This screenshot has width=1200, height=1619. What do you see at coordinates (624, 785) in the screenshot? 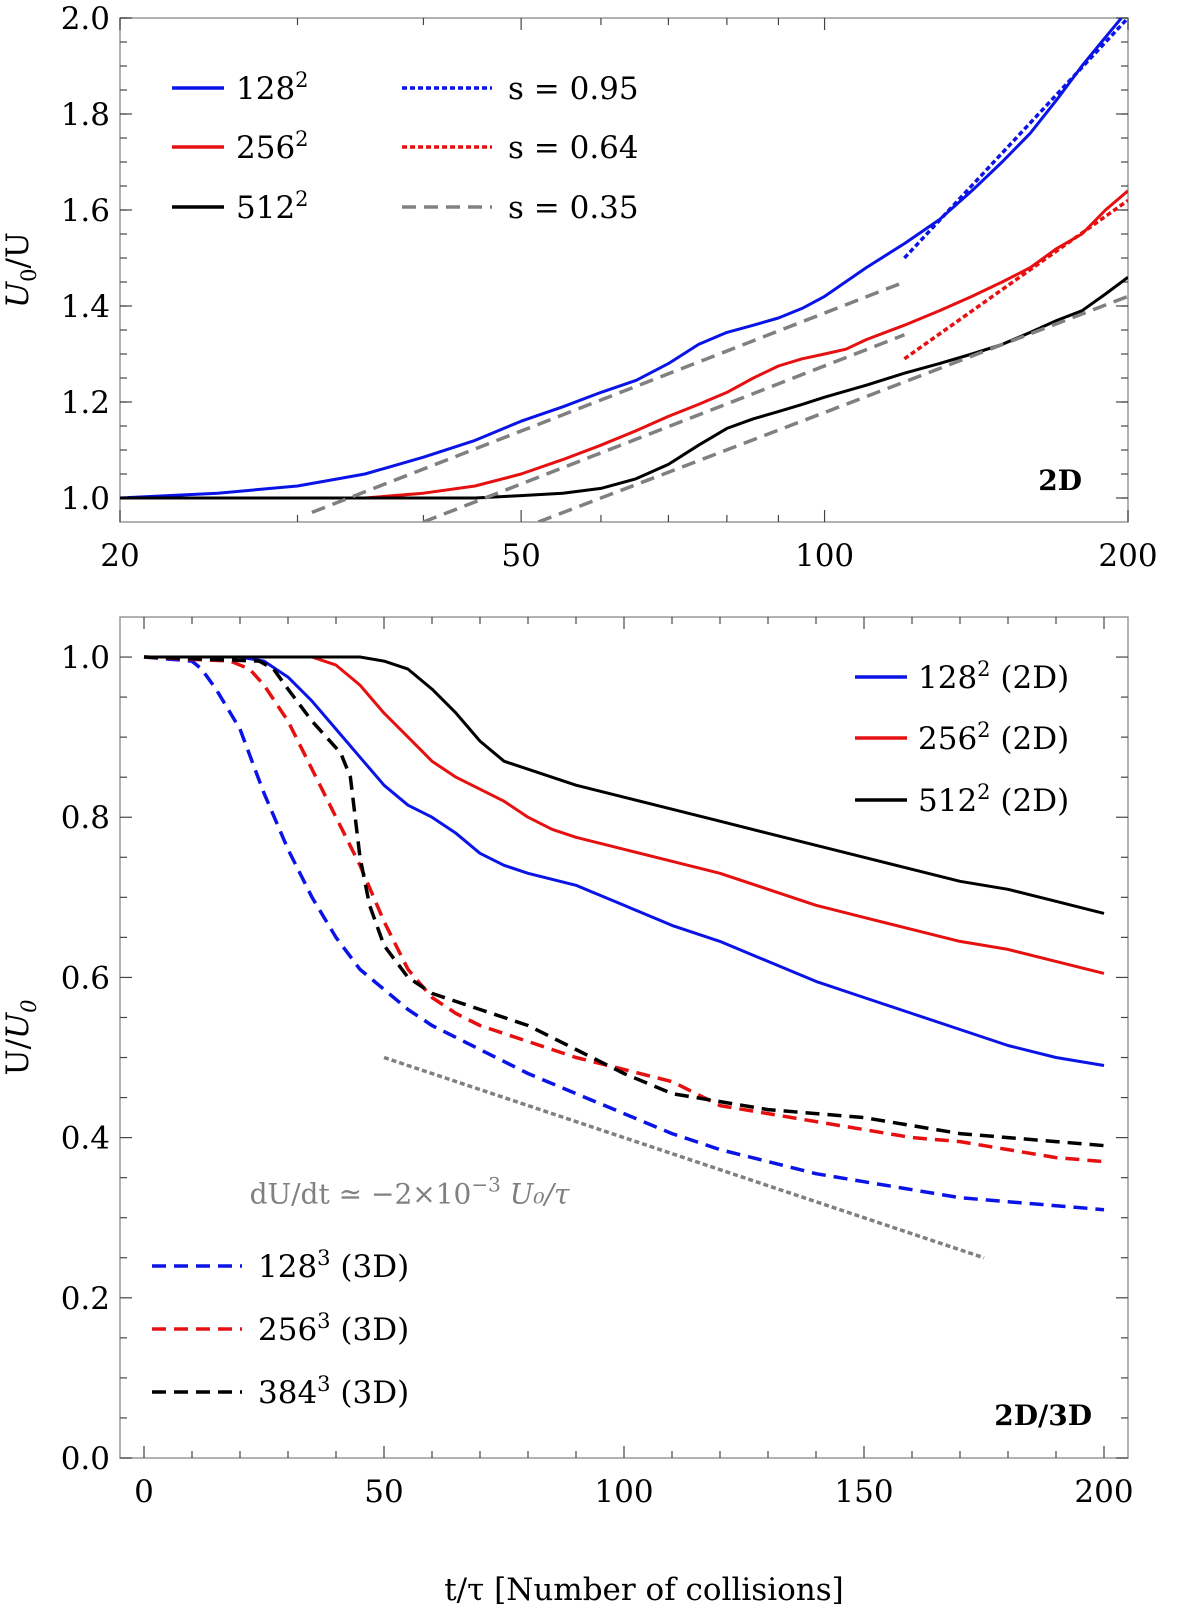
I see `series-line-5122-2d` at bounding box center [624, 785].